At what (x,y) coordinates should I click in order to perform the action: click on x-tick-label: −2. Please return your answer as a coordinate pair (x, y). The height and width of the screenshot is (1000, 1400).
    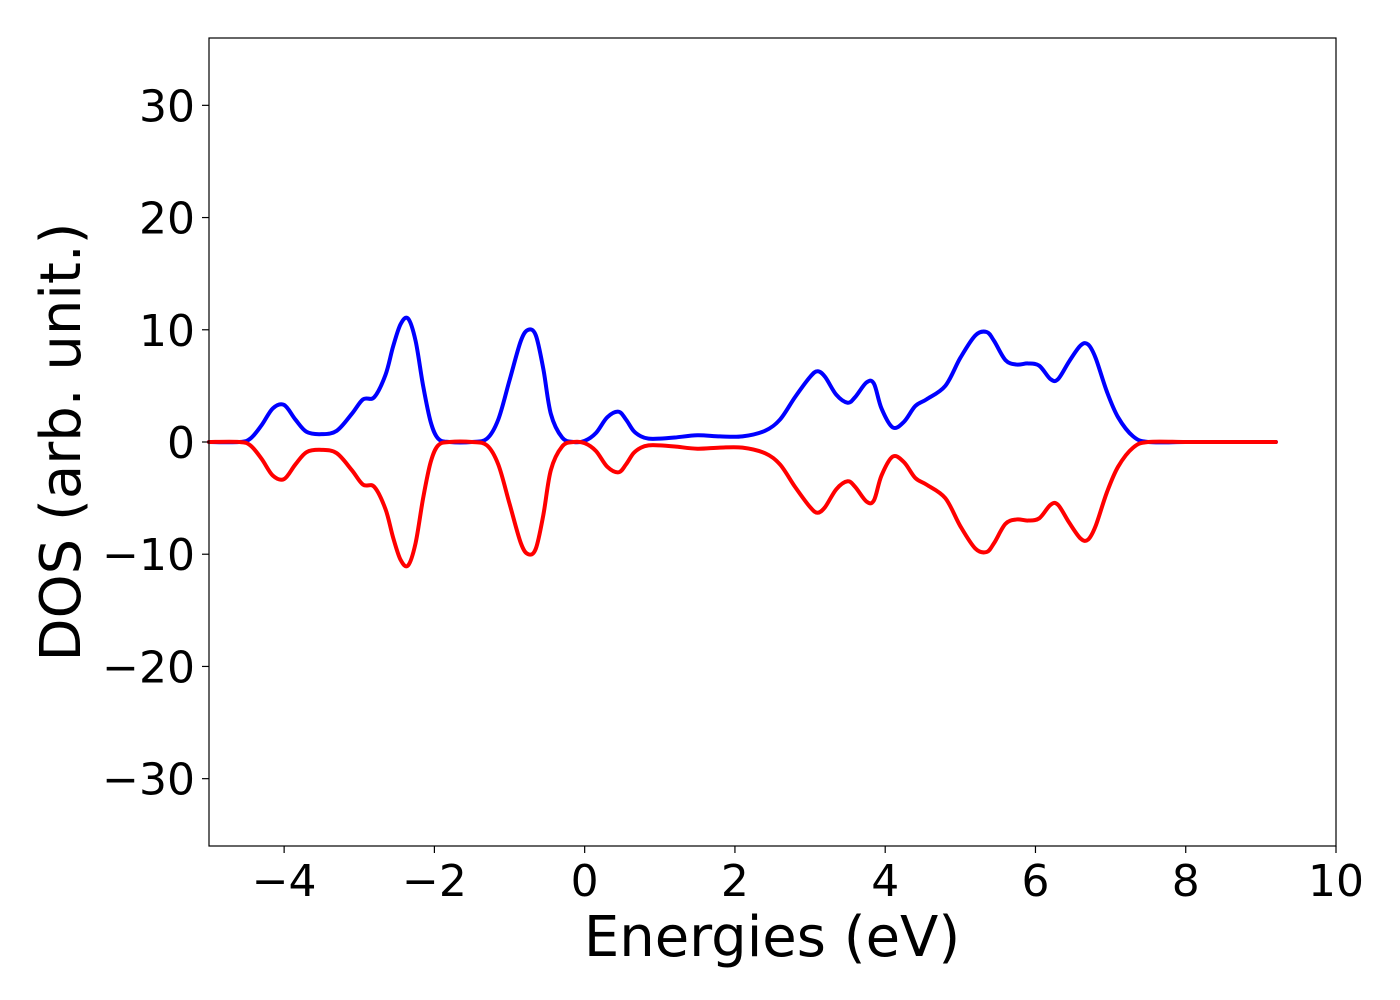
    Looking at the image, I should click on (434, 881).